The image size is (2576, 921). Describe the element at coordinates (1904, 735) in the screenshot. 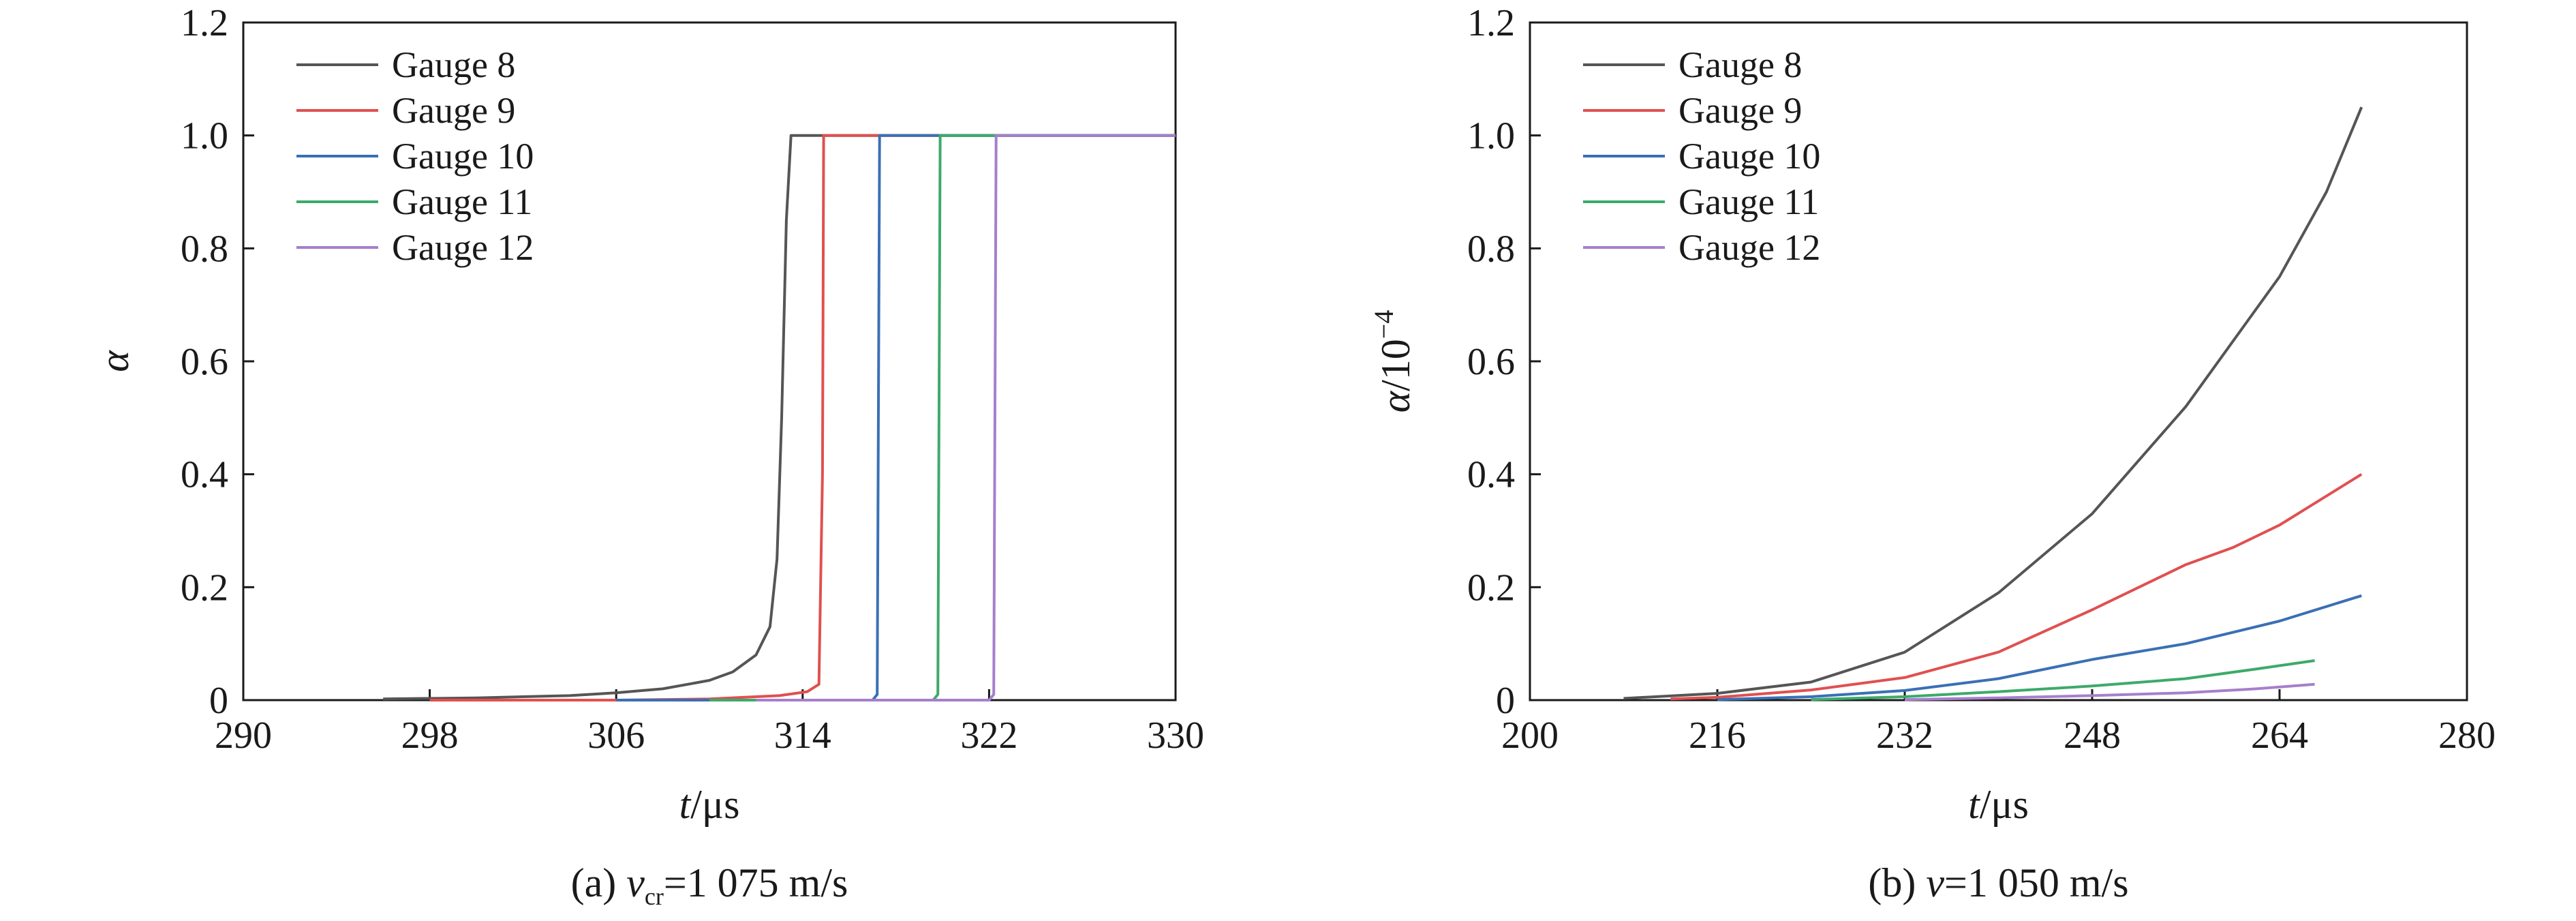

I see `x-tick-label: 232` at that location.